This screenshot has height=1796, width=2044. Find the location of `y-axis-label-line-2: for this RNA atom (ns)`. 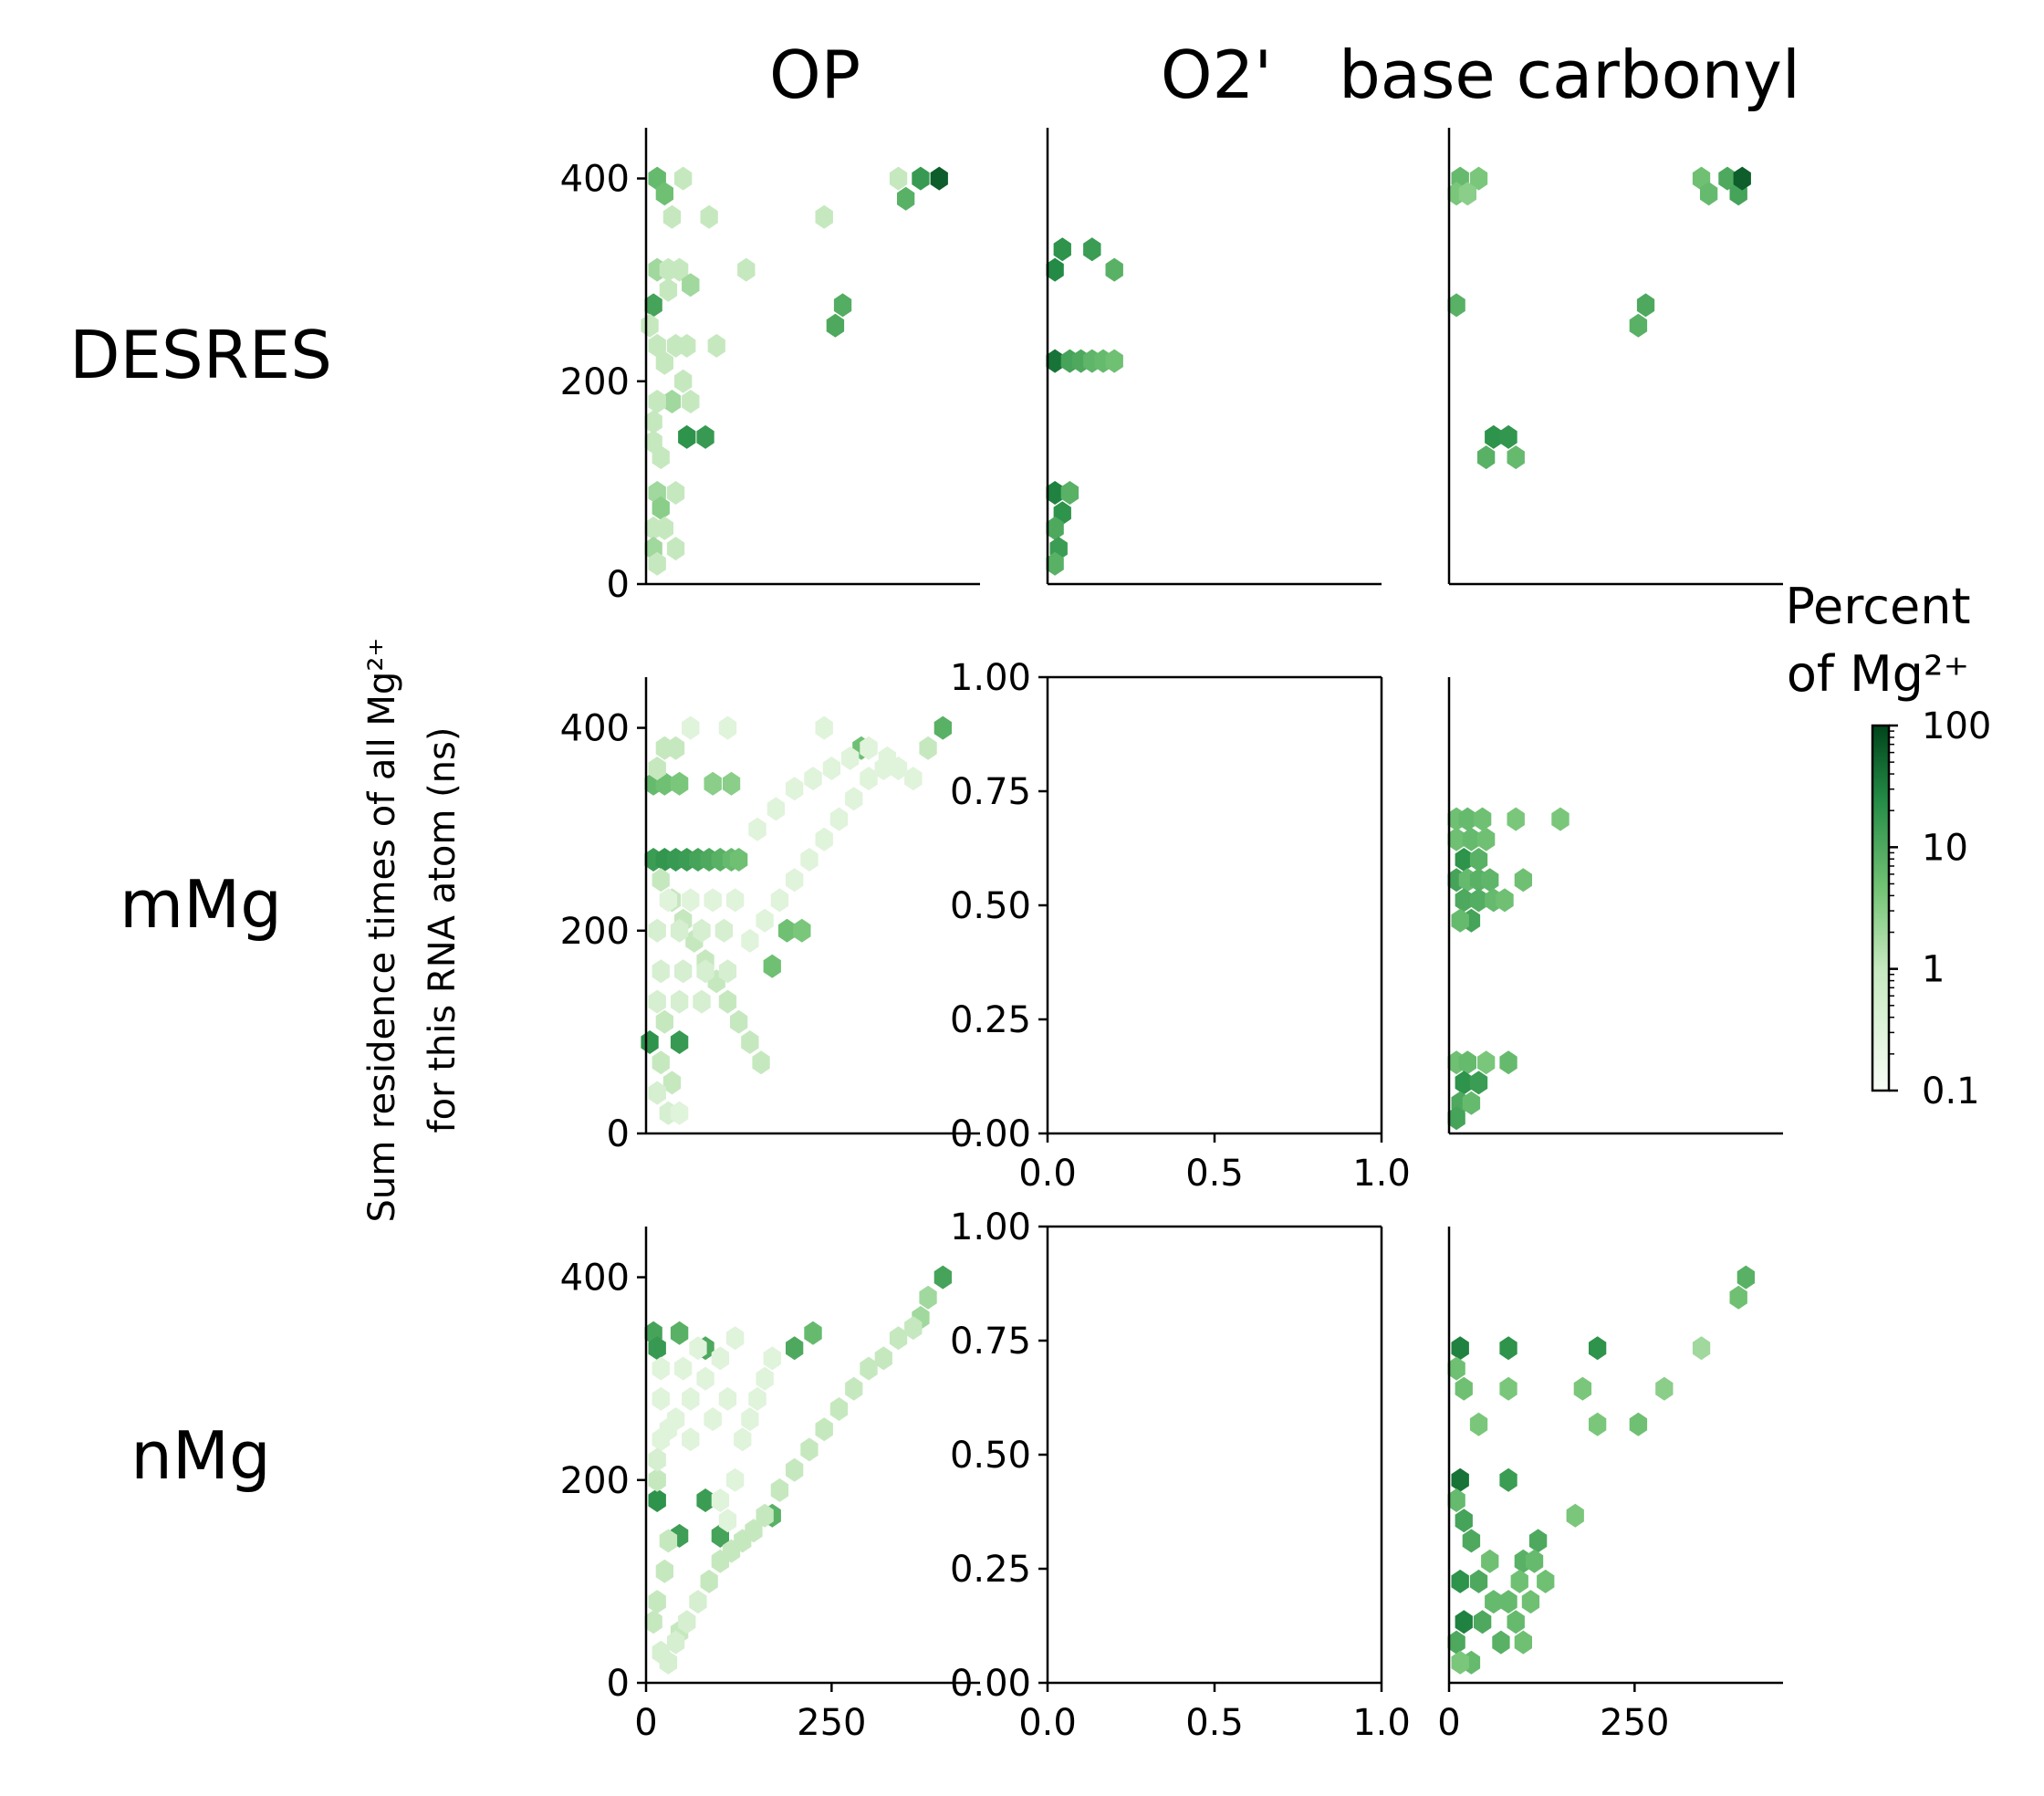

y-axis-label-line-2: for this RNA atom (ns) is located at coordinates (443, 930).